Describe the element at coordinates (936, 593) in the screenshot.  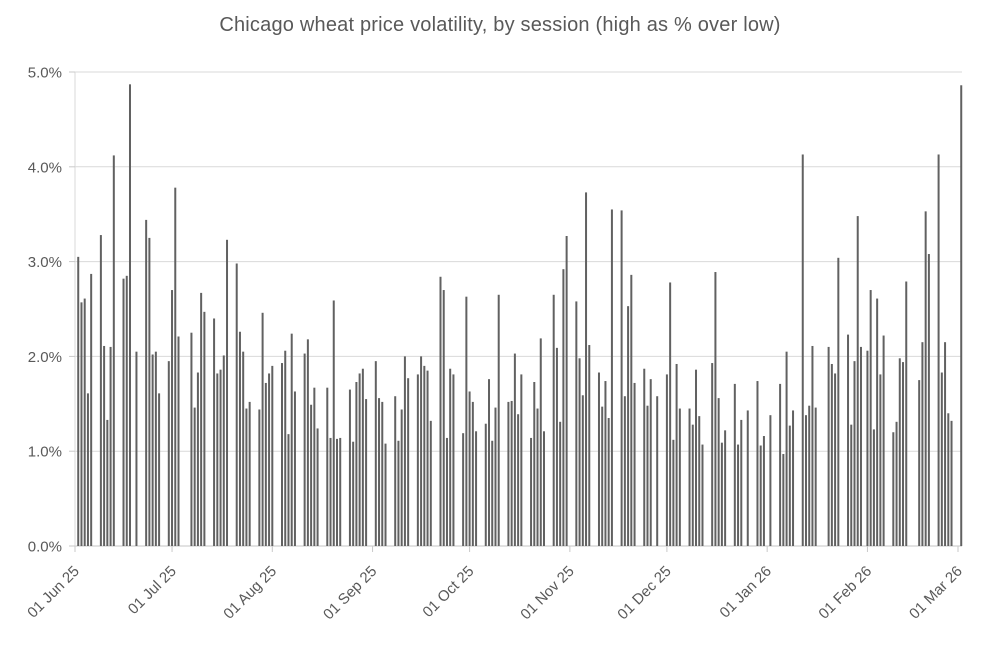
I see `x-tick-label: 01 Mar 26` at that location.